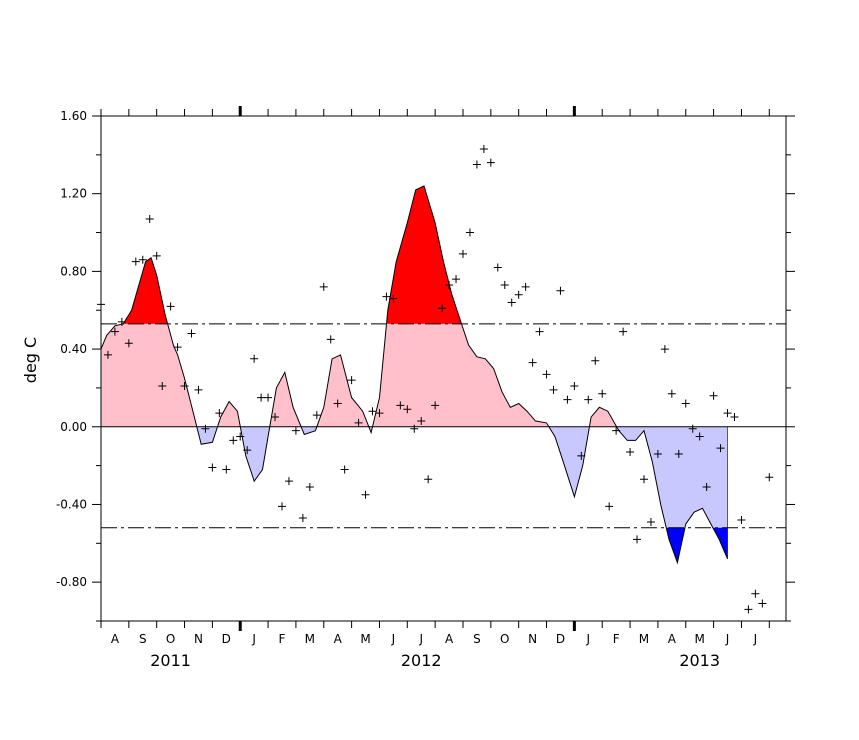 The height and width of the screenshot is (740, 859). Describe the element at coordinates (115, 639) in the screenshot. I see `x-month-label: A` at that location.